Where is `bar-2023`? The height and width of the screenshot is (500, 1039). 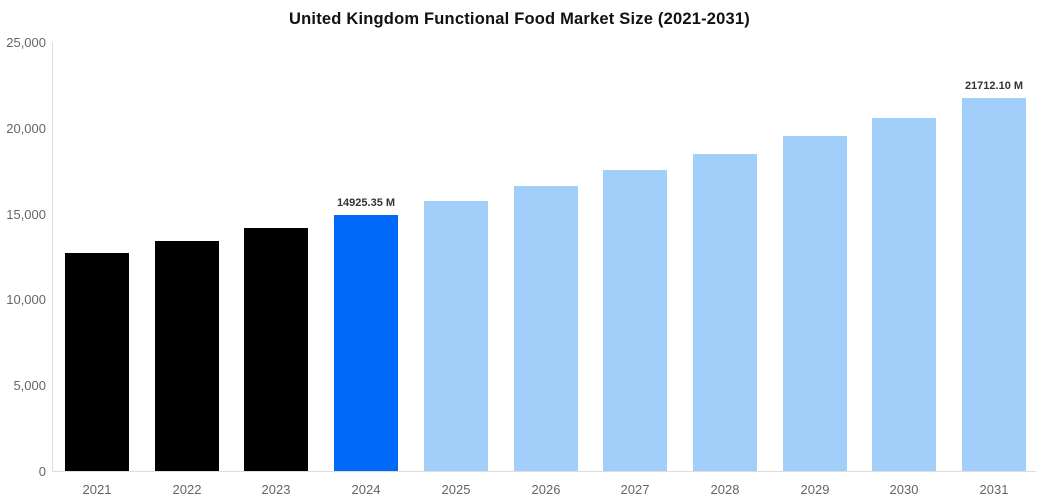 bar-2023 is located at coordinates (276, 349).